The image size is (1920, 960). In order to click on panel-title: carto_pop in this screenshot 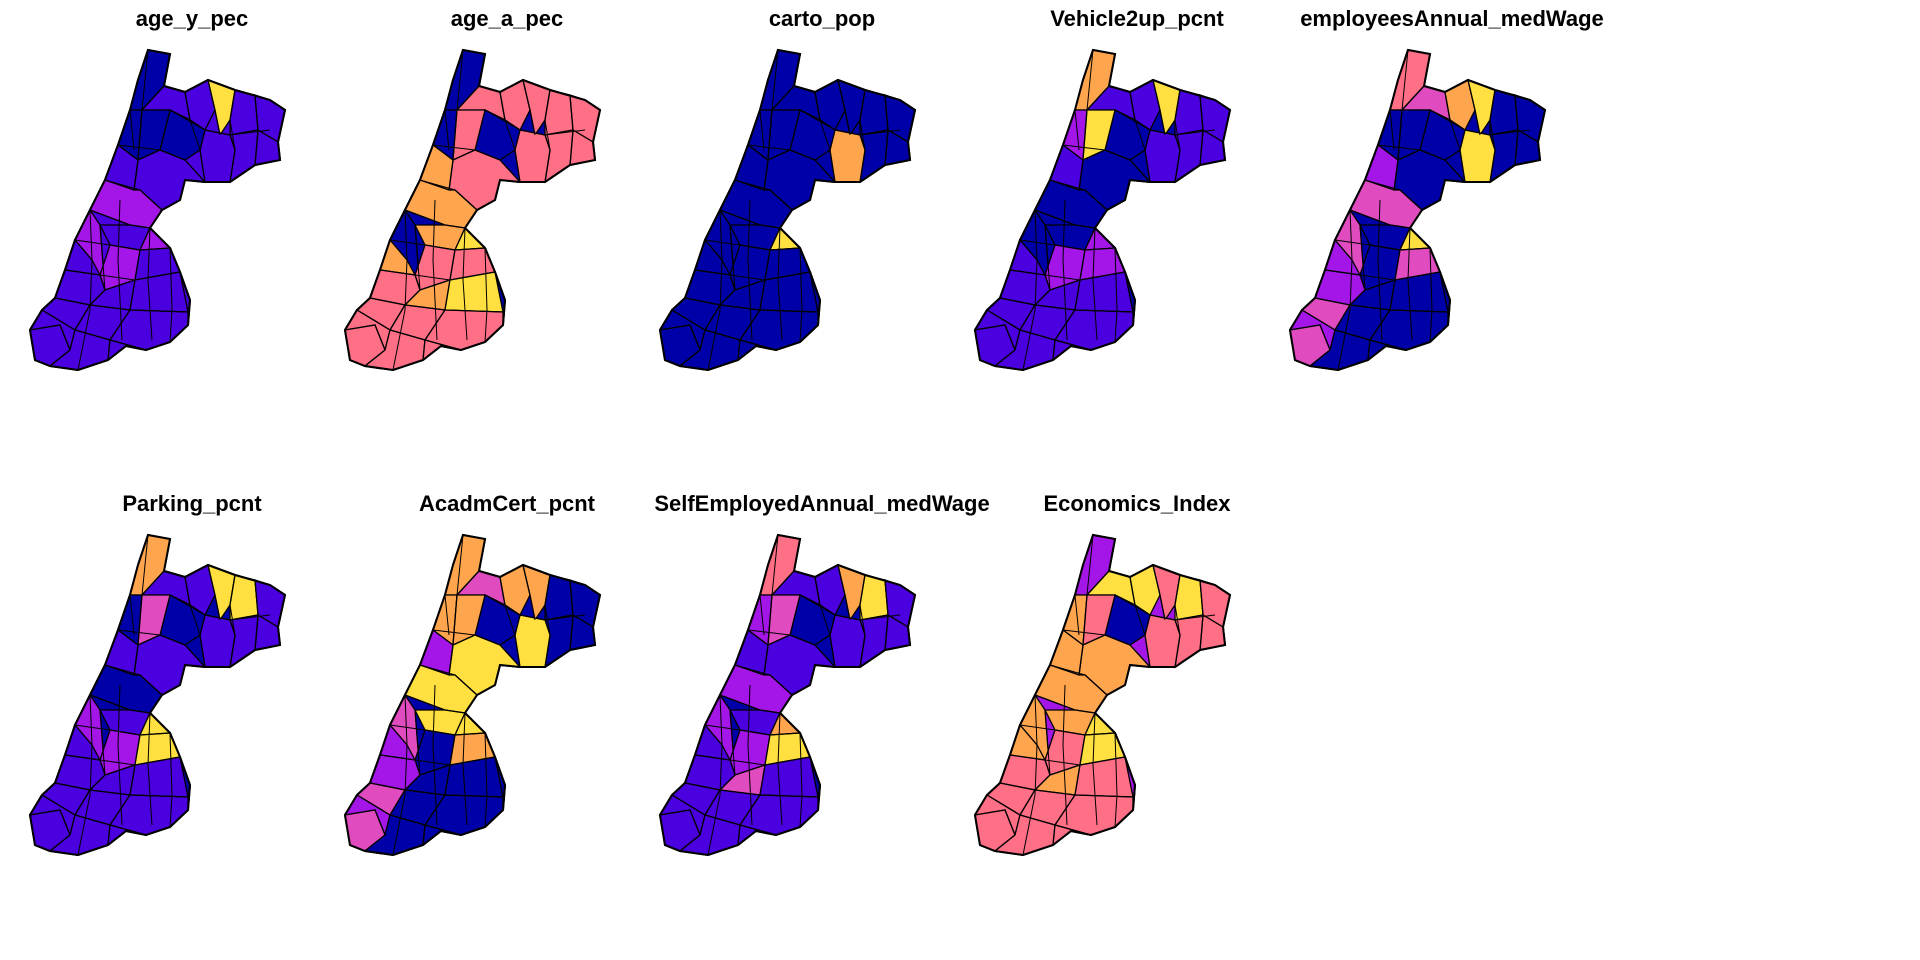, I will do `click(822, 18)`.